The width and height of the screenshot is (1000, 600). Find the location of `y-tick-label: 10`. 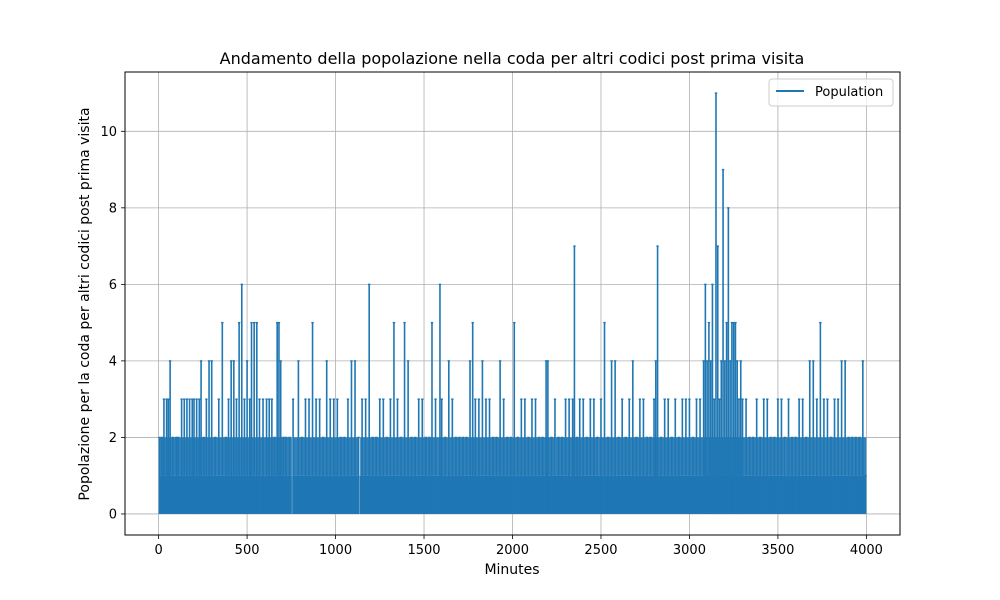

y-tick-label: 10 is located at coordinates (108, 132).